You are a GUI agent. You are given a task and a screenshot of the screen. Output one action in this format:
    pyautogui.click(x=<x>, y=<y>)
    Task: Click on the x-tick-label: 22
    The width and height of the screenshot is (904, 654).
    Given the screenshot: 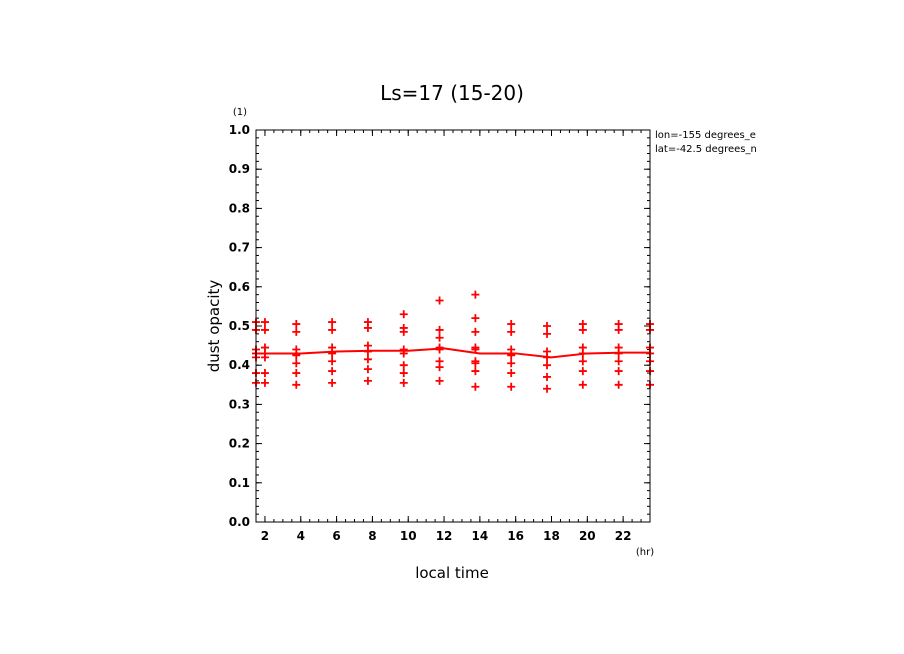 What is the action you would take?
    pyautogui.click(x=623, y=536)
    